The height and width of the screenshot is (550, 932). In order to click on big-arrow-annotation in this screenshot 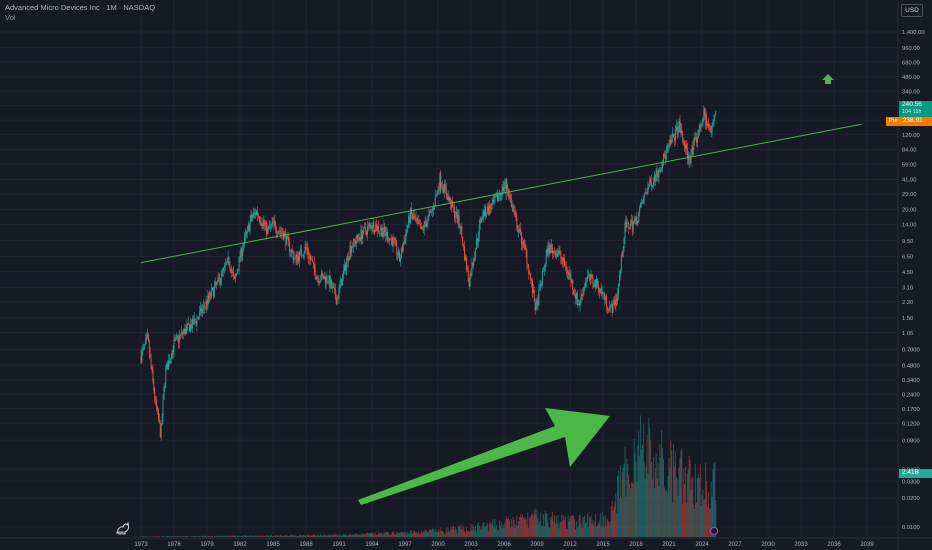, I will do `click(484, 456)`.